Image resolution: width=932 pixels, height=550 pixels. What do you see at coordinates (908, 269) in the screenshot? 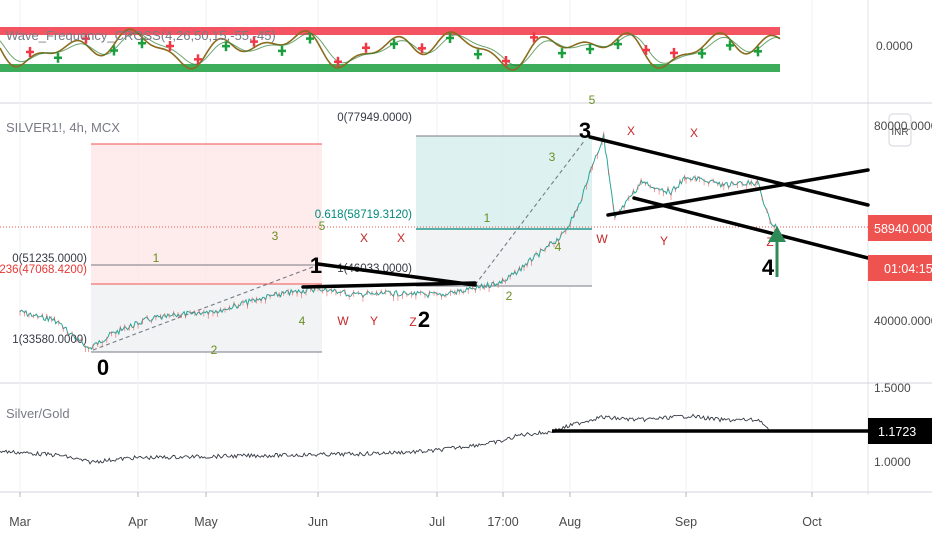
I see `countdown-tag: 01:04:15` at bounding box center [908, 269].